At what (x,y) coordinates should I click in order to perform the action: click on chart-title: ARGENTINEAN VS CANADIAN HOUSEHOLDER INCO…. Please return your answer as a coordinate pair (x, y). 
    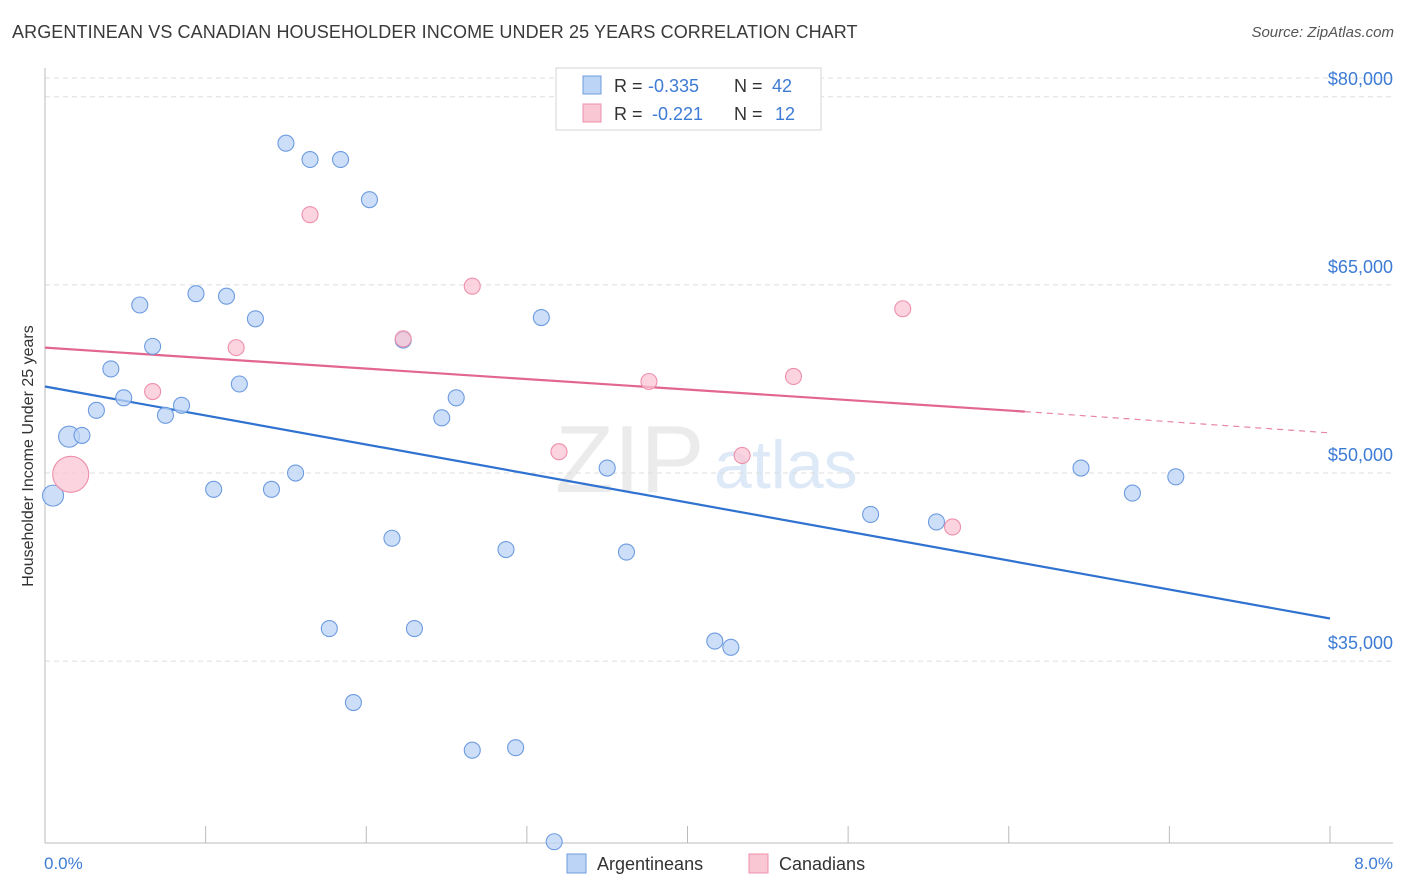
    Looking at the image, I should click on (435, 32).